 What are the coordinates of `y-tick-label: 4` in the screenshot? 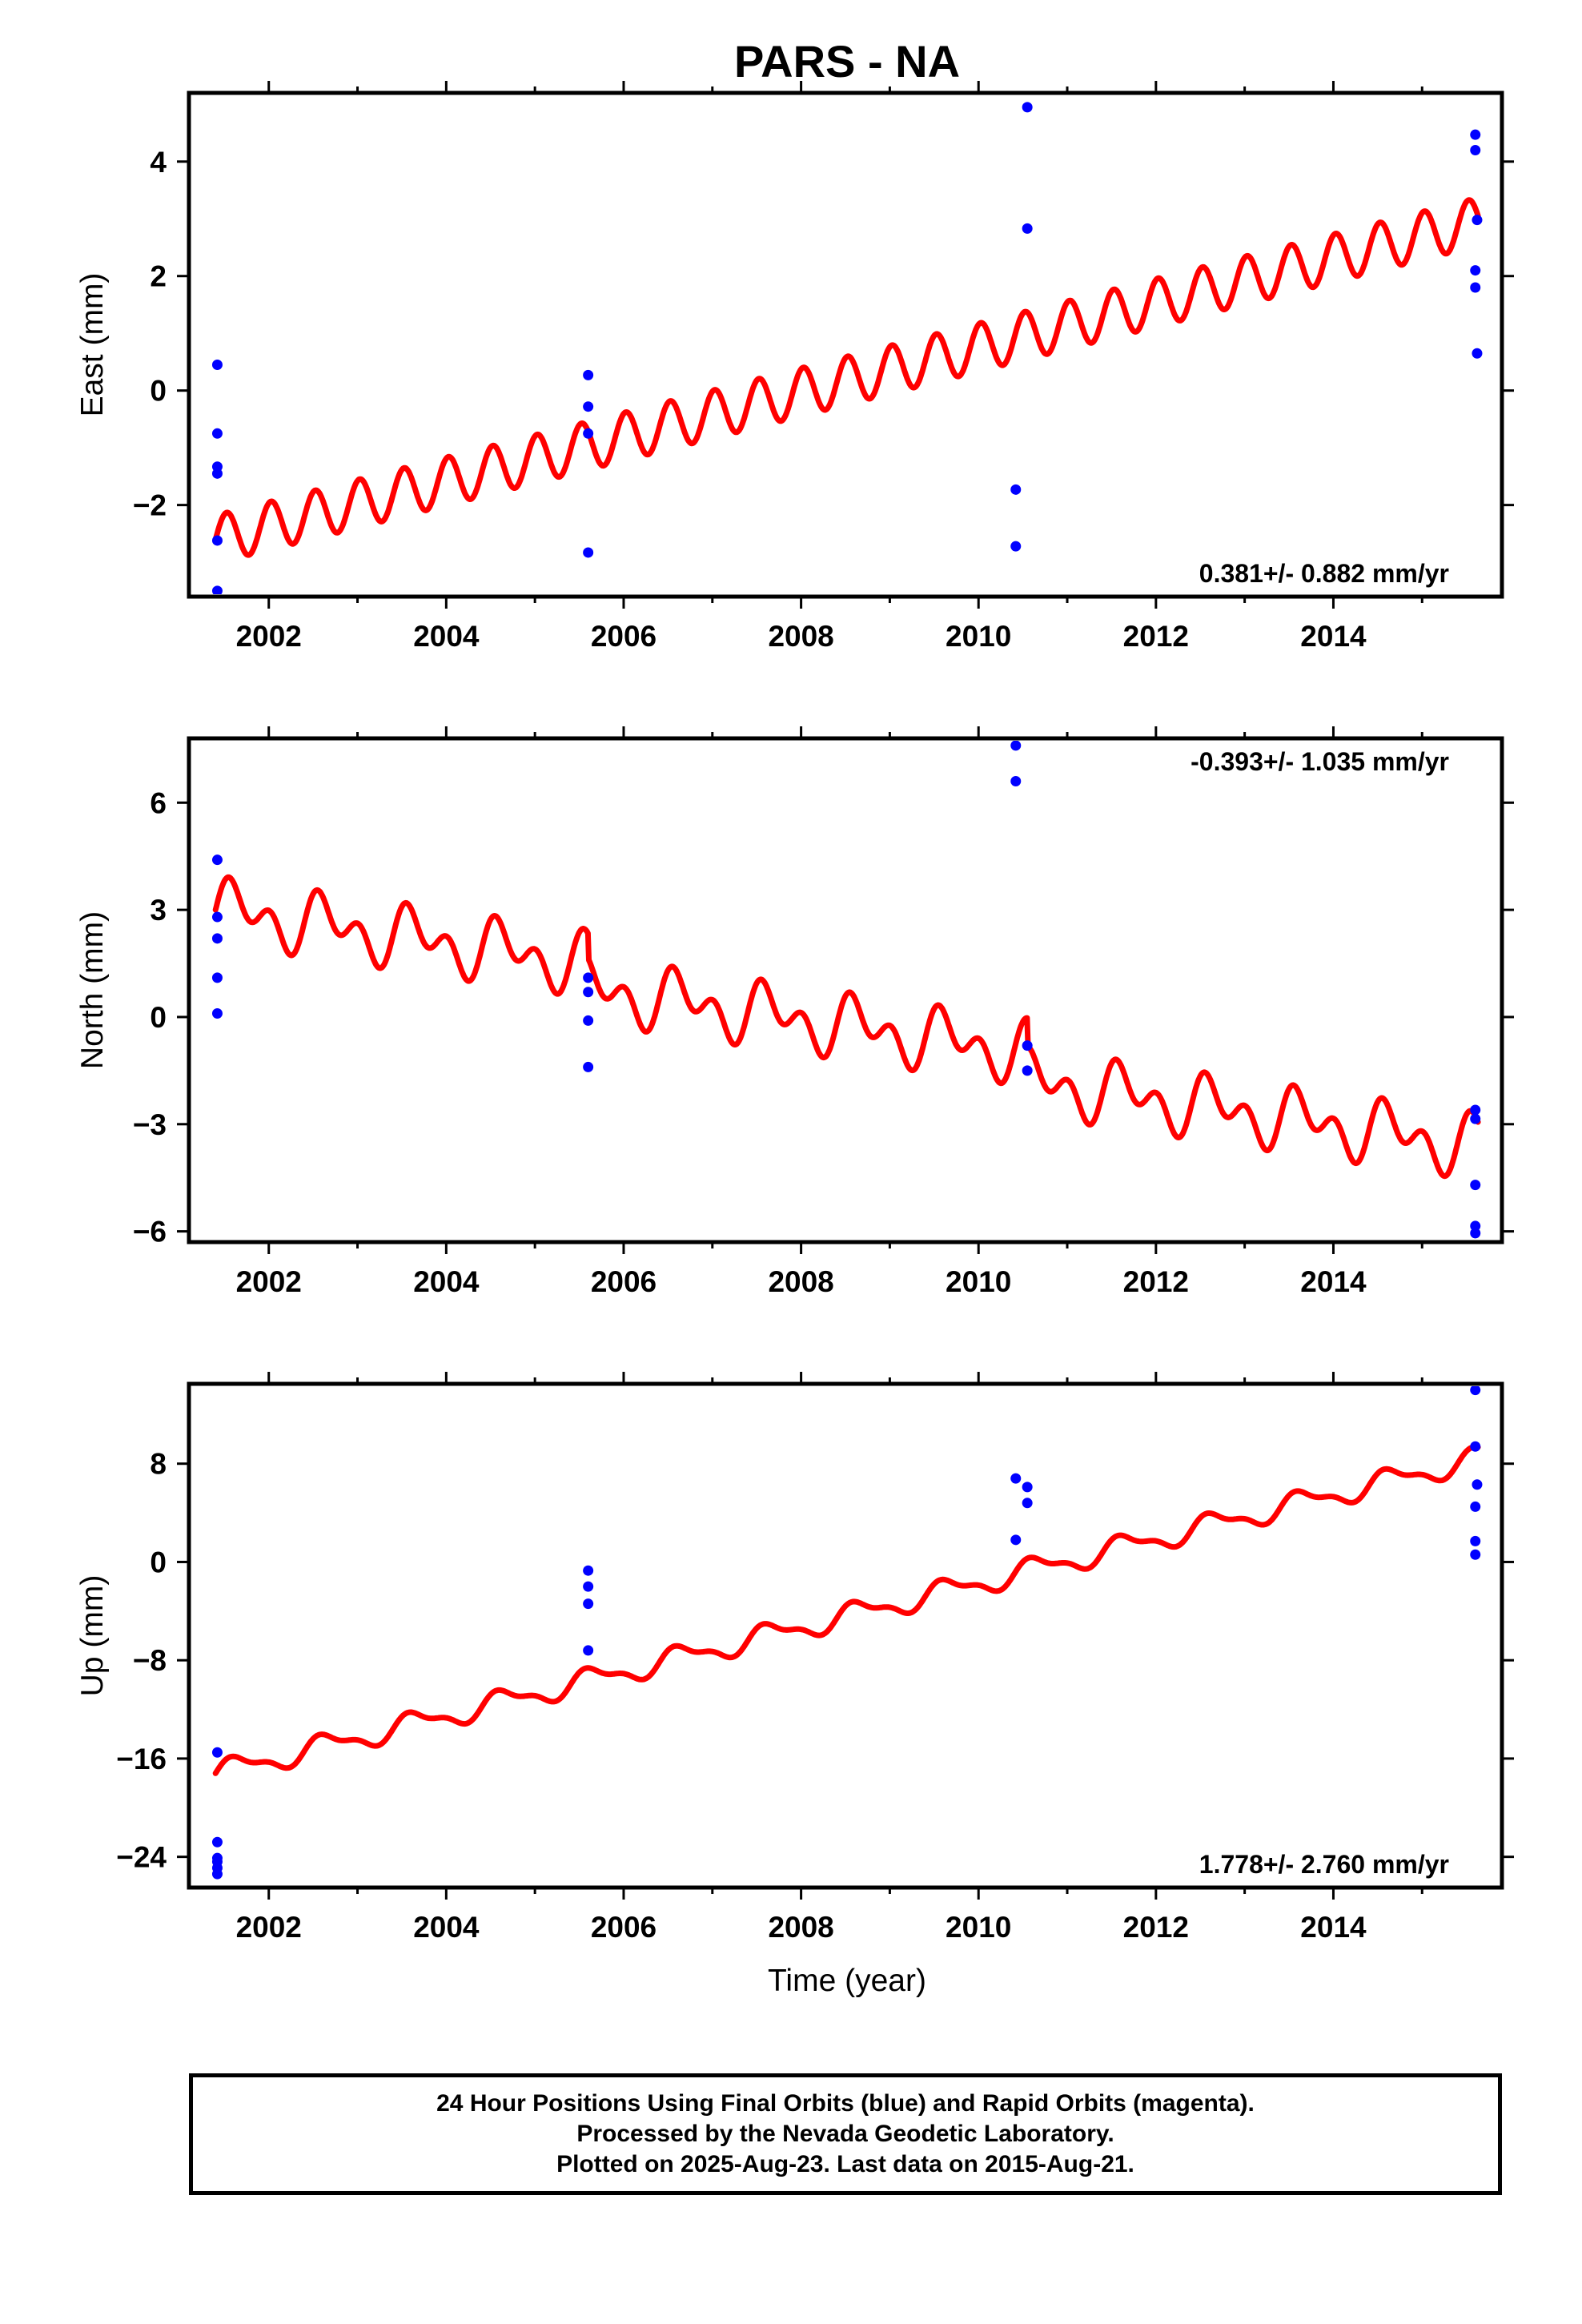 It's located at (158, 162).